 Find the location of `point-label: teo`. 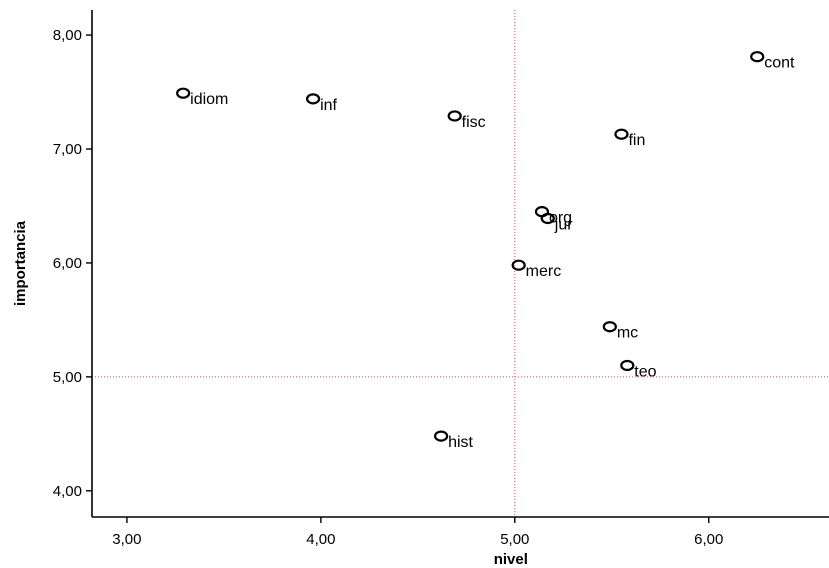

point-label: teo is located at coordinates (645, 371).